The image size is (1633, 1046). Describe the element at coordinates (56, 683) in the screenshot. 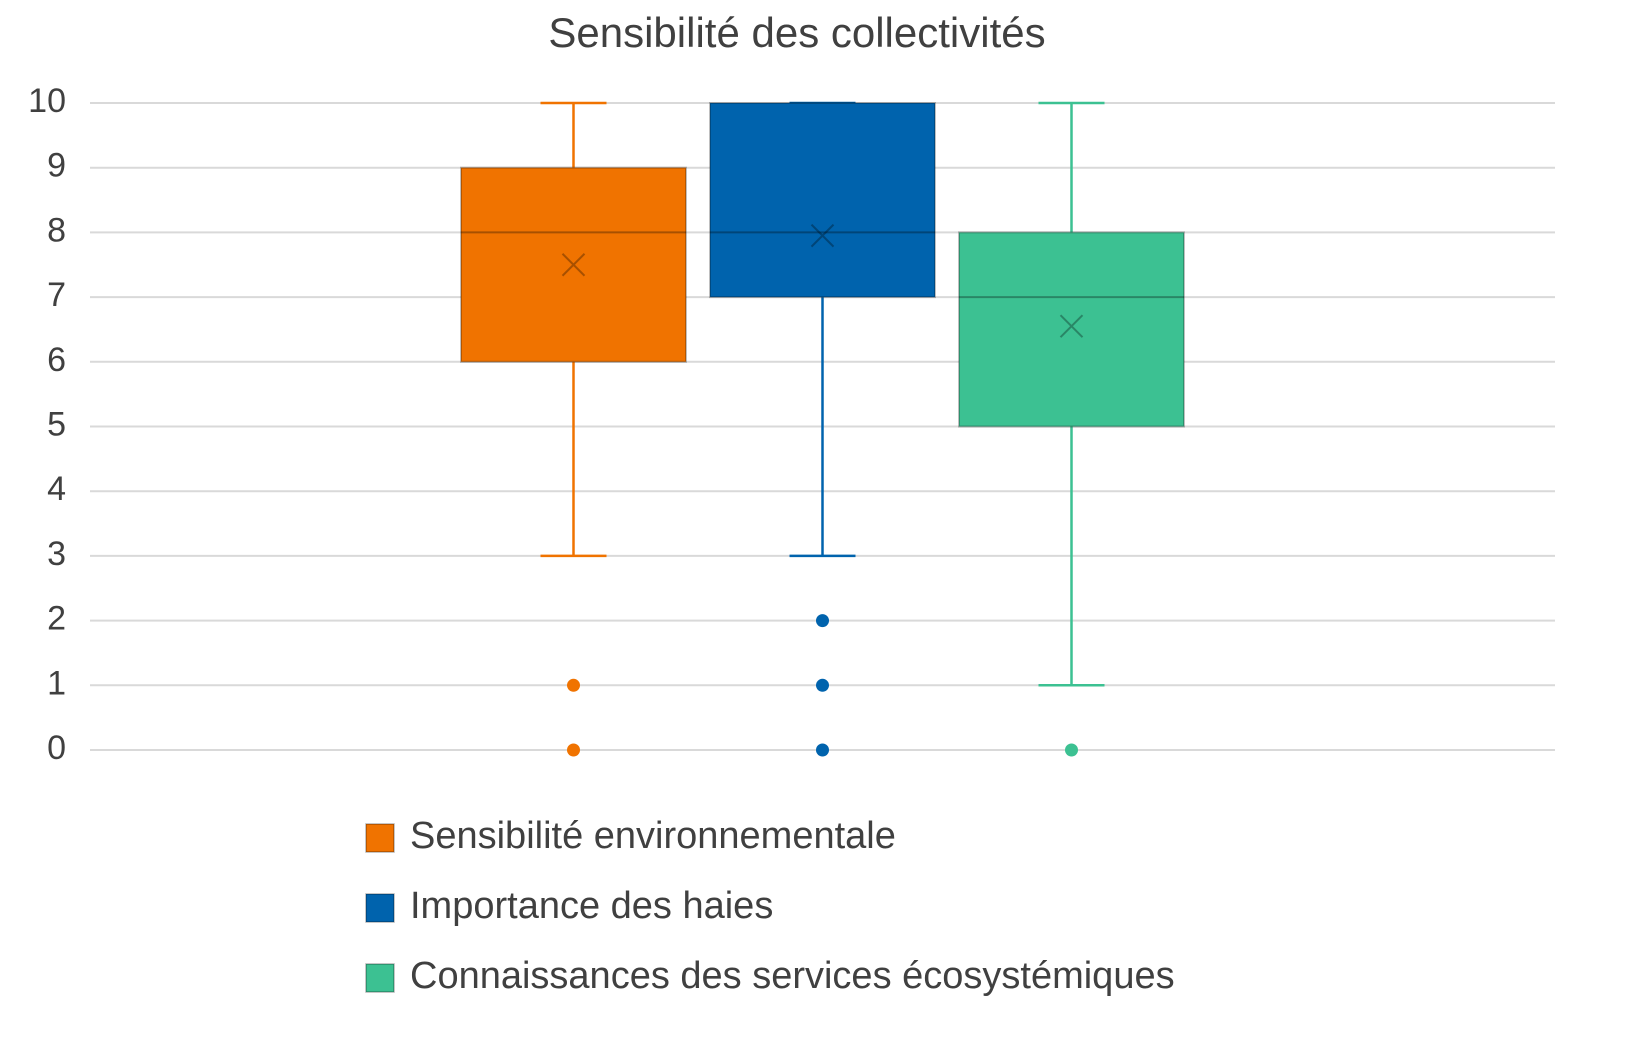

I see `y-tick-label: 1` at that location.